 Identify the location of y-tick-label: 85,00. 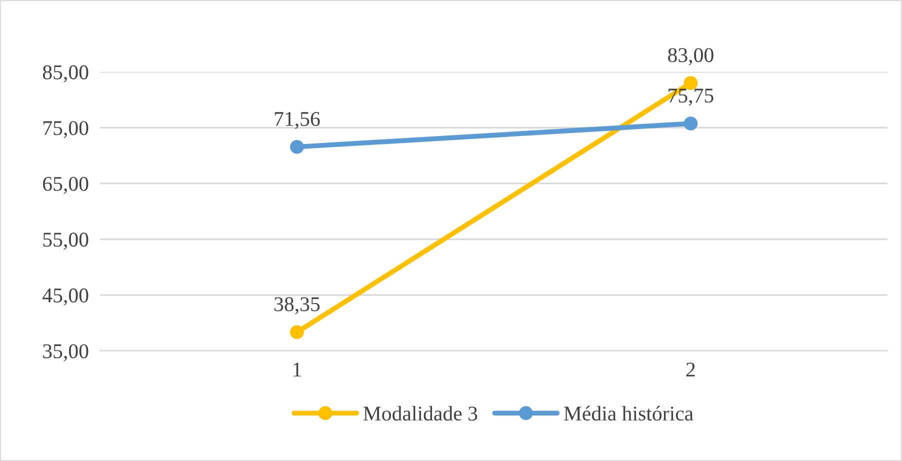
(65, 73).